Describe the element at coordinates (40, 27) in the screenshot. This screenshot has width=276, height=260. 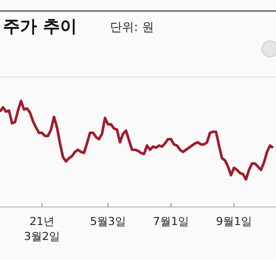
I see `chart-title: 주가 추이` at that location.